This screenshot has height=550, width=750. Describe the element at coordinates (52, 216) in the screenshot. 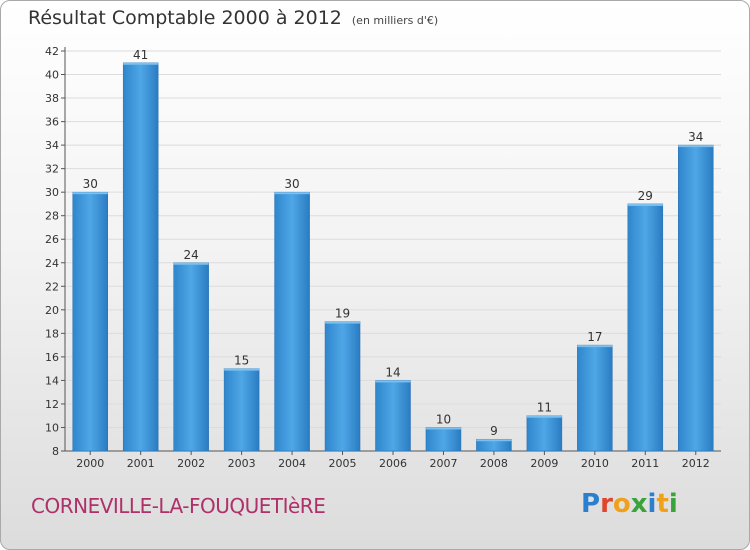

I see `y-tick-label: 28` at that location.